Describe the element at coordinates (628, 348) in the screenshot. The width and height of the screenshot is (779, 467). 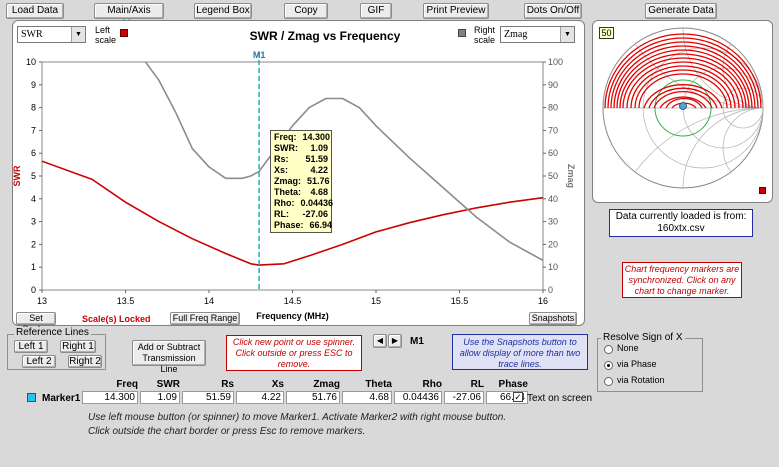
I see `resolve-none-label: None` at that location.